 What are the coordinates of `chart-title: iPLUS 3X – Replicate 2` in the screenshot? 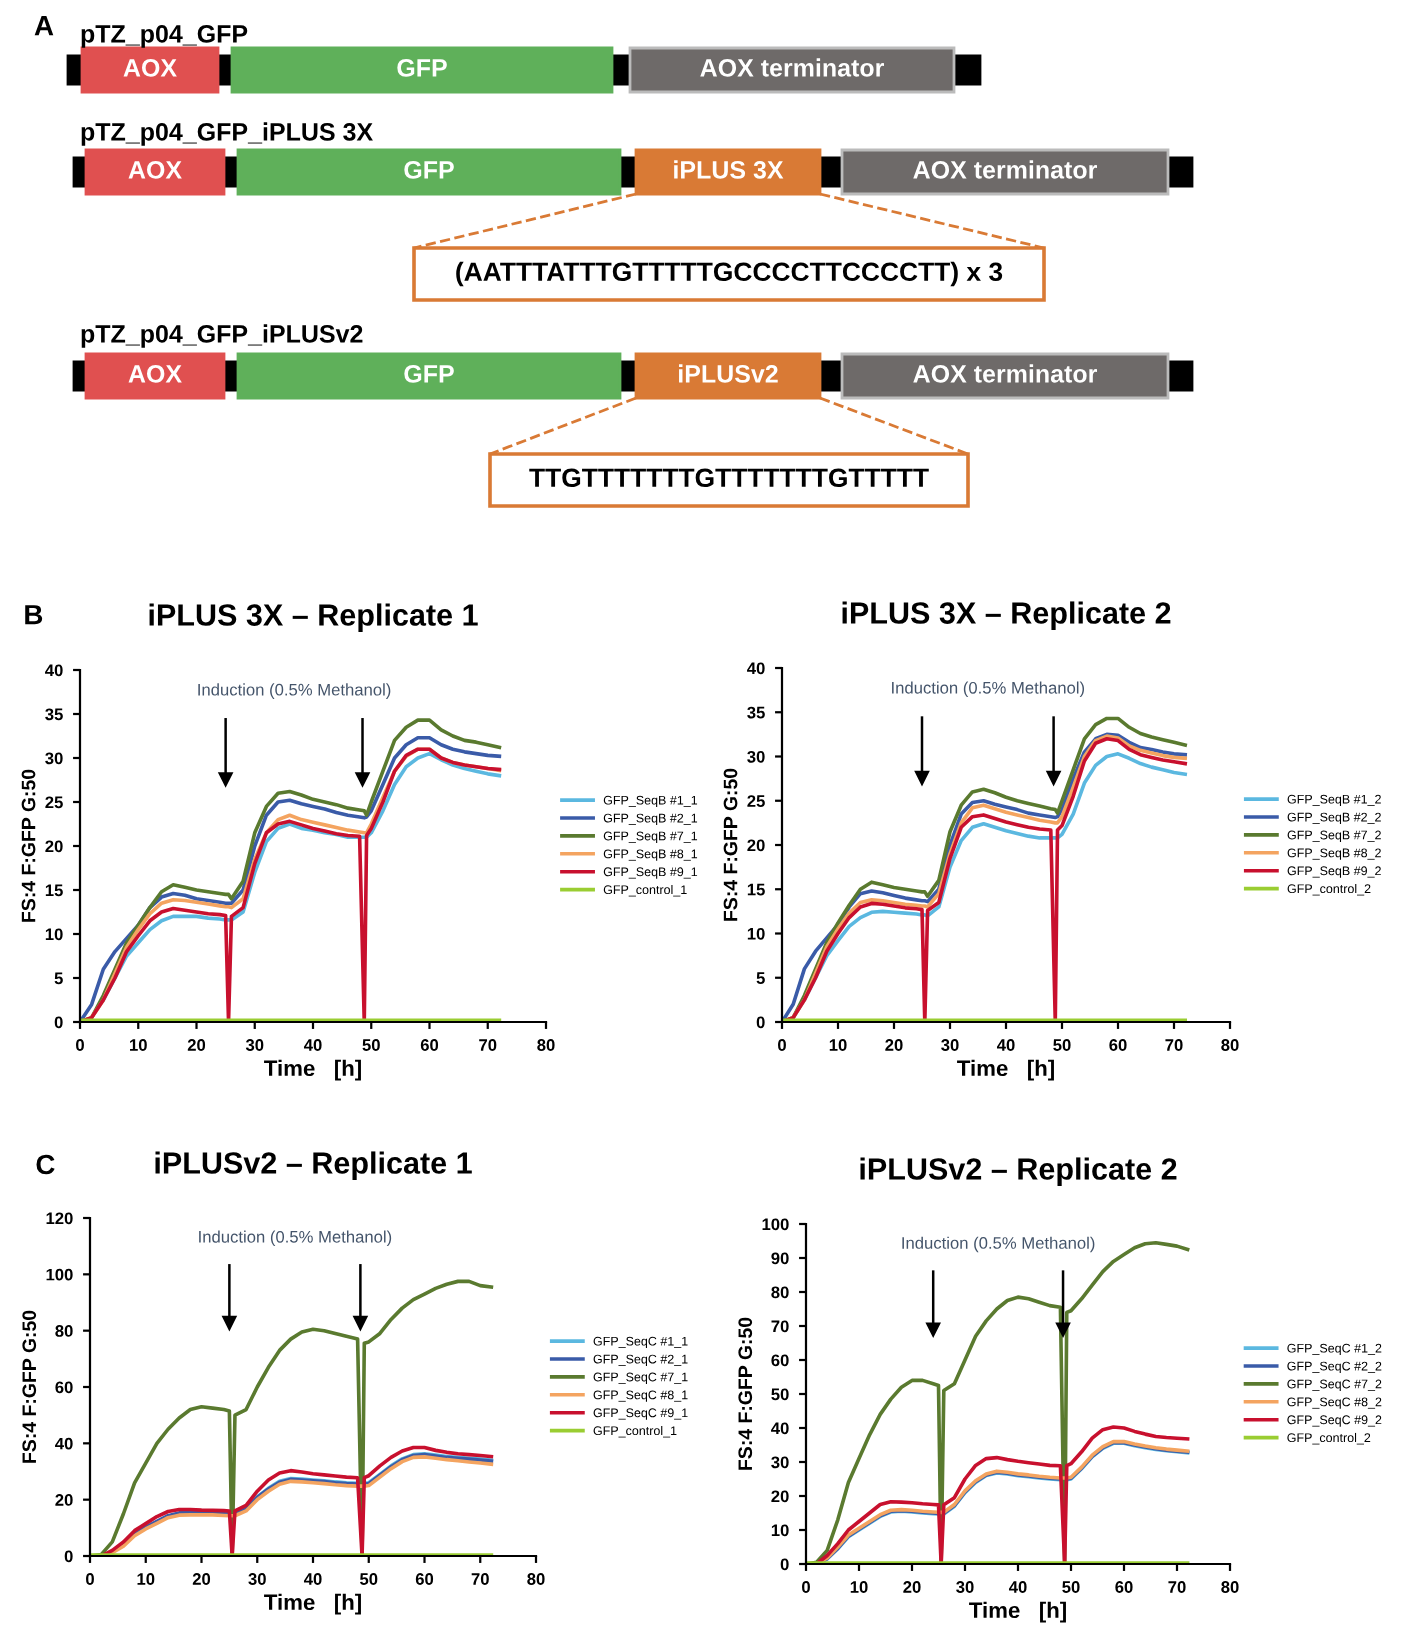 It's located at (1006, 615).